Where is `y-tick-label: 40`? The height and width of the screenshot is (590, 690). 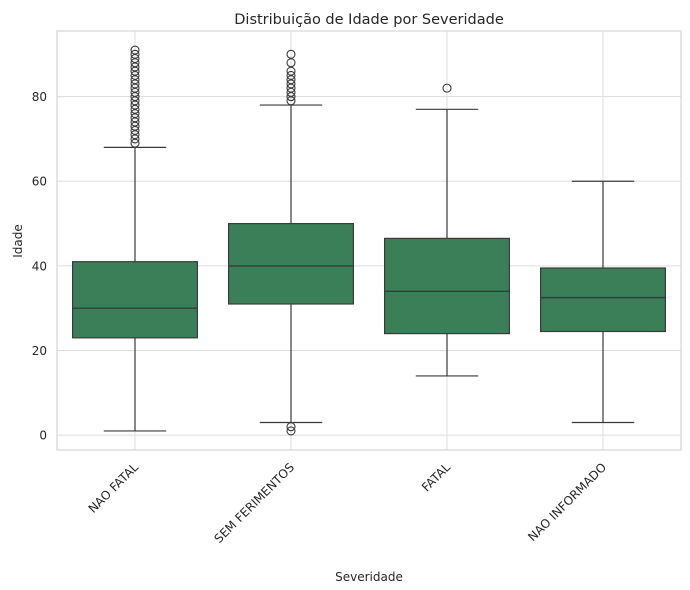
y-tick-label: 40 is located at coordinates (39, 266).